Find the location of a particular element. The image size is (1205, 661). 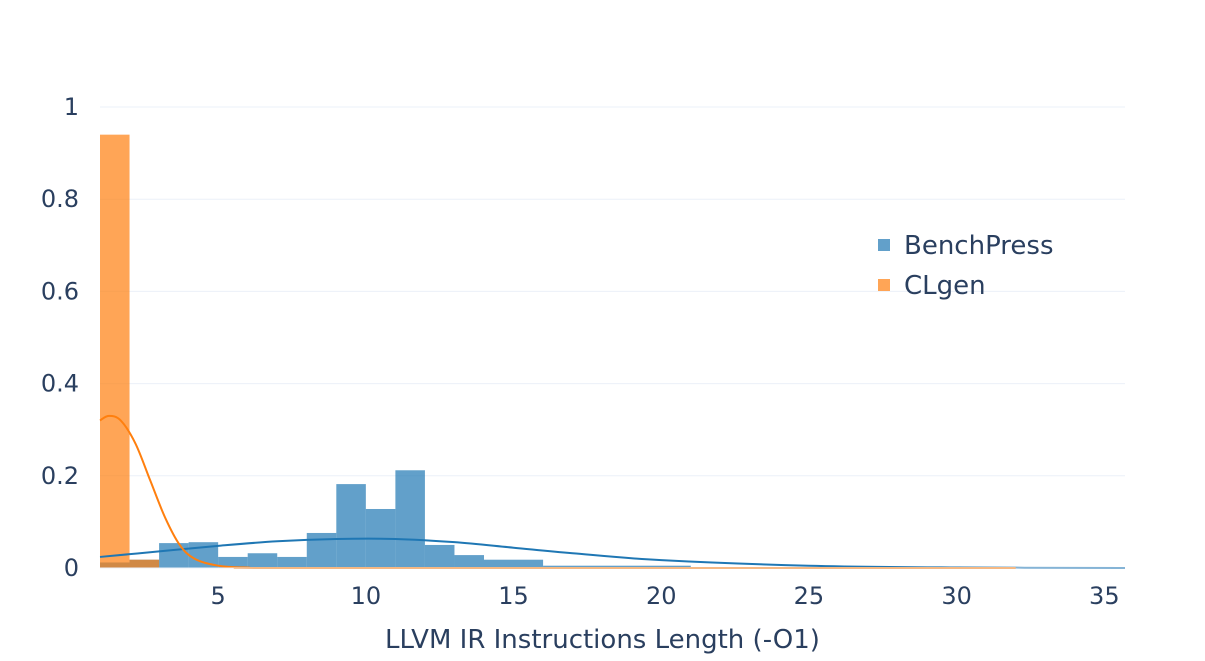

x-tick-label: 35 is located at coordinates (1104, 596).